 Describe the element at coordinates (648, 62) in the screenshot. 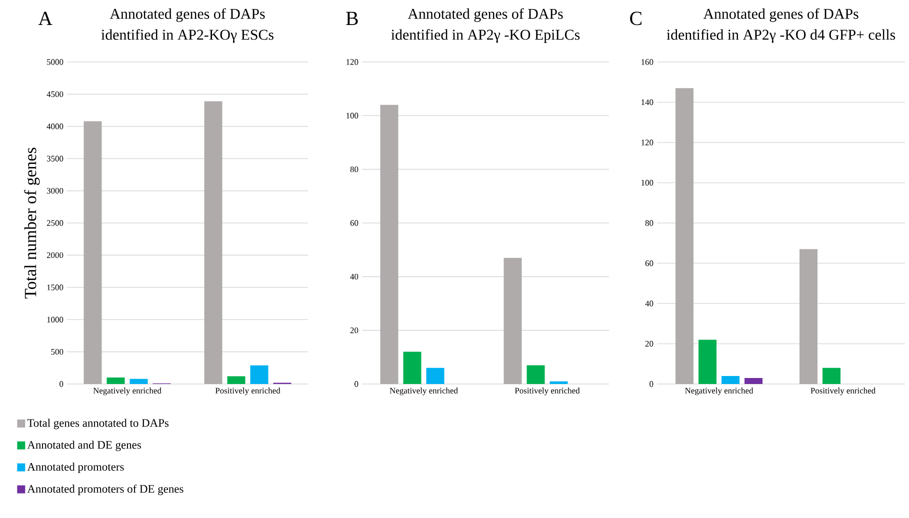

I see `y-tick-label: 160` at that location.